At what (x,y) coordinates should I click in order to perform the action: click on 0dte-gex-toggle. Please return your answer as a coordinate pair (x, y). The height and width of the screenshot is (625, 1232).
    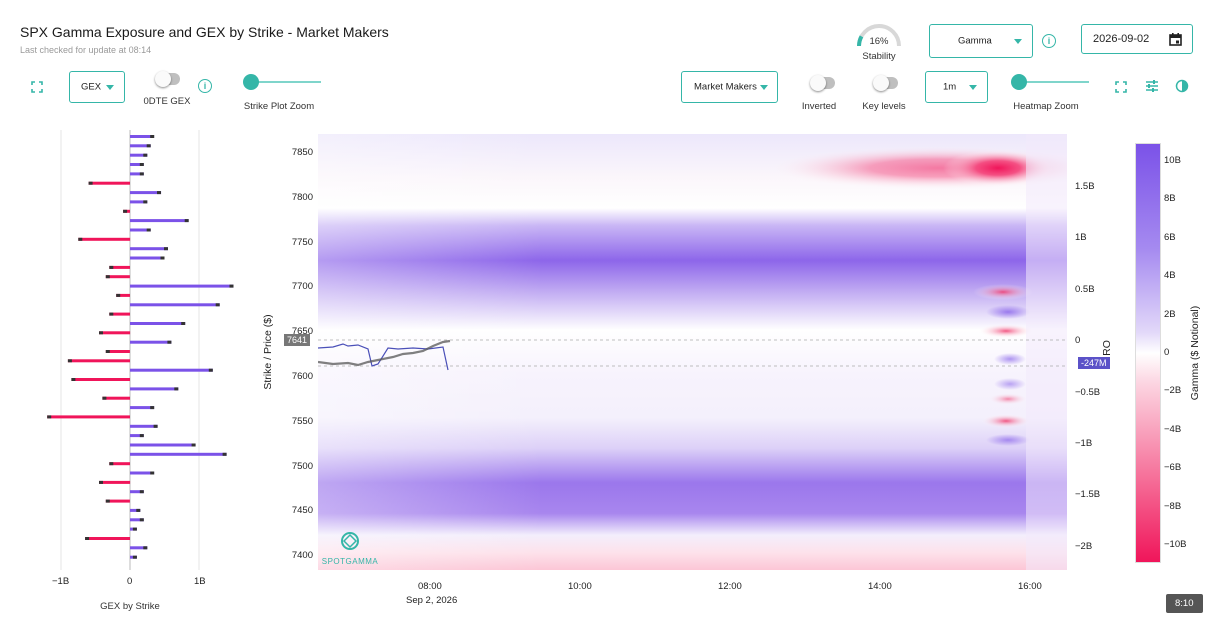
    Looking at the image, I should click on (167, 79).